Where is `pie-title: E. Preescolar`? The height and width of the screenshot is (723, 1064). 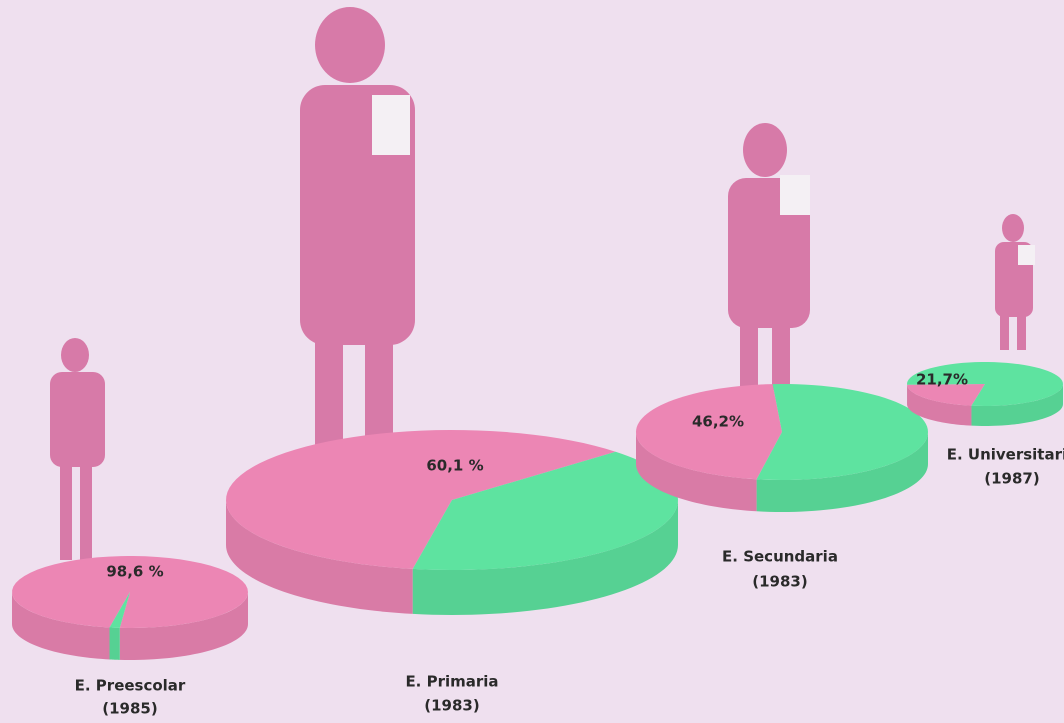 pie-title: E. Preescolar is located at coordinates (130, 686).